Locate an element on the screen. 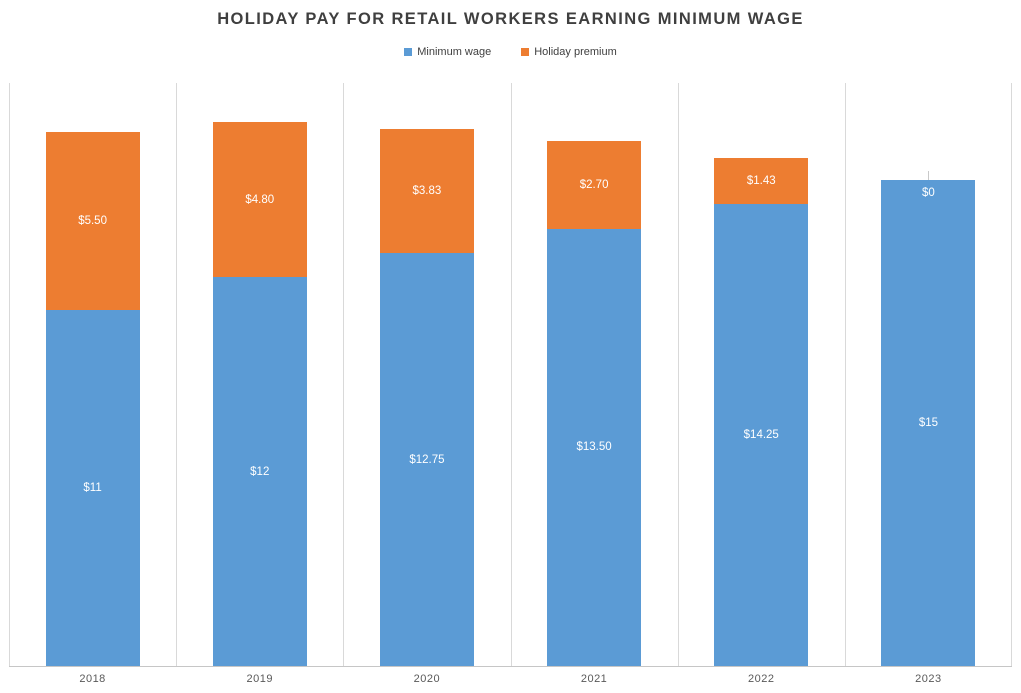 The width and height of the screenshot is (1021, 693). bar-group-2018: $5.50 $11 is located at coordinates (92, 398).